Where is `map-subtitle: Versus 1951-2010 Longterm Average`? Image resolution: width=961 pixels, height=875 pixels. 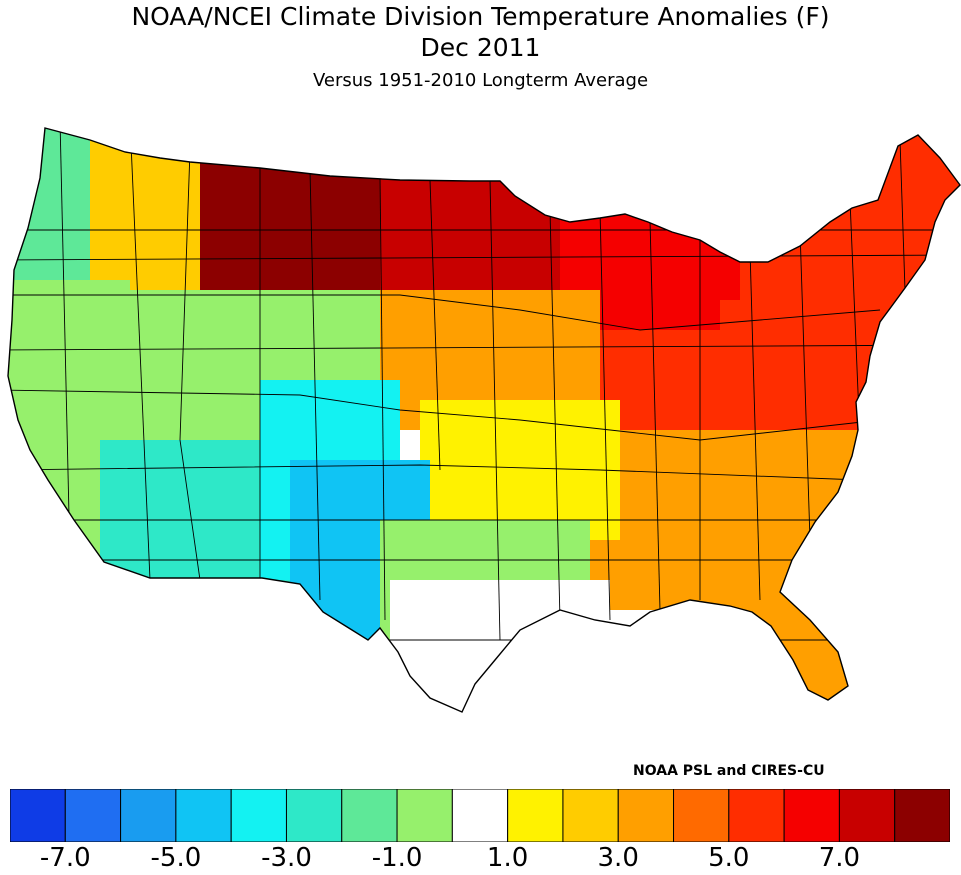
map-subtitle: Versus 1951-2010 Longterm Average is located at coordinates (480, 80).